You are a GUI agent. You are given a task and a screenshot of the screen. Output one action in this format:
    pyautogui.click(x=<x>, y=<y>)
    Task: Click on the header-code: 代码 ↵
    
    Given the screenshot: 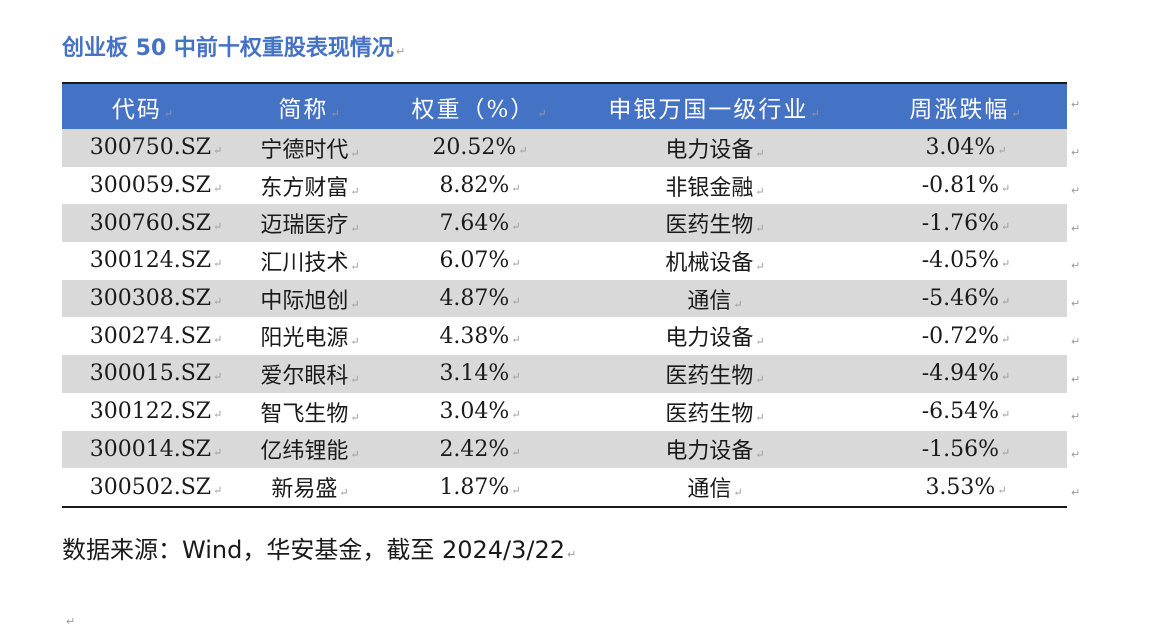 What is the action you would take?
    pyautogui.click(x=143, y=105)
    